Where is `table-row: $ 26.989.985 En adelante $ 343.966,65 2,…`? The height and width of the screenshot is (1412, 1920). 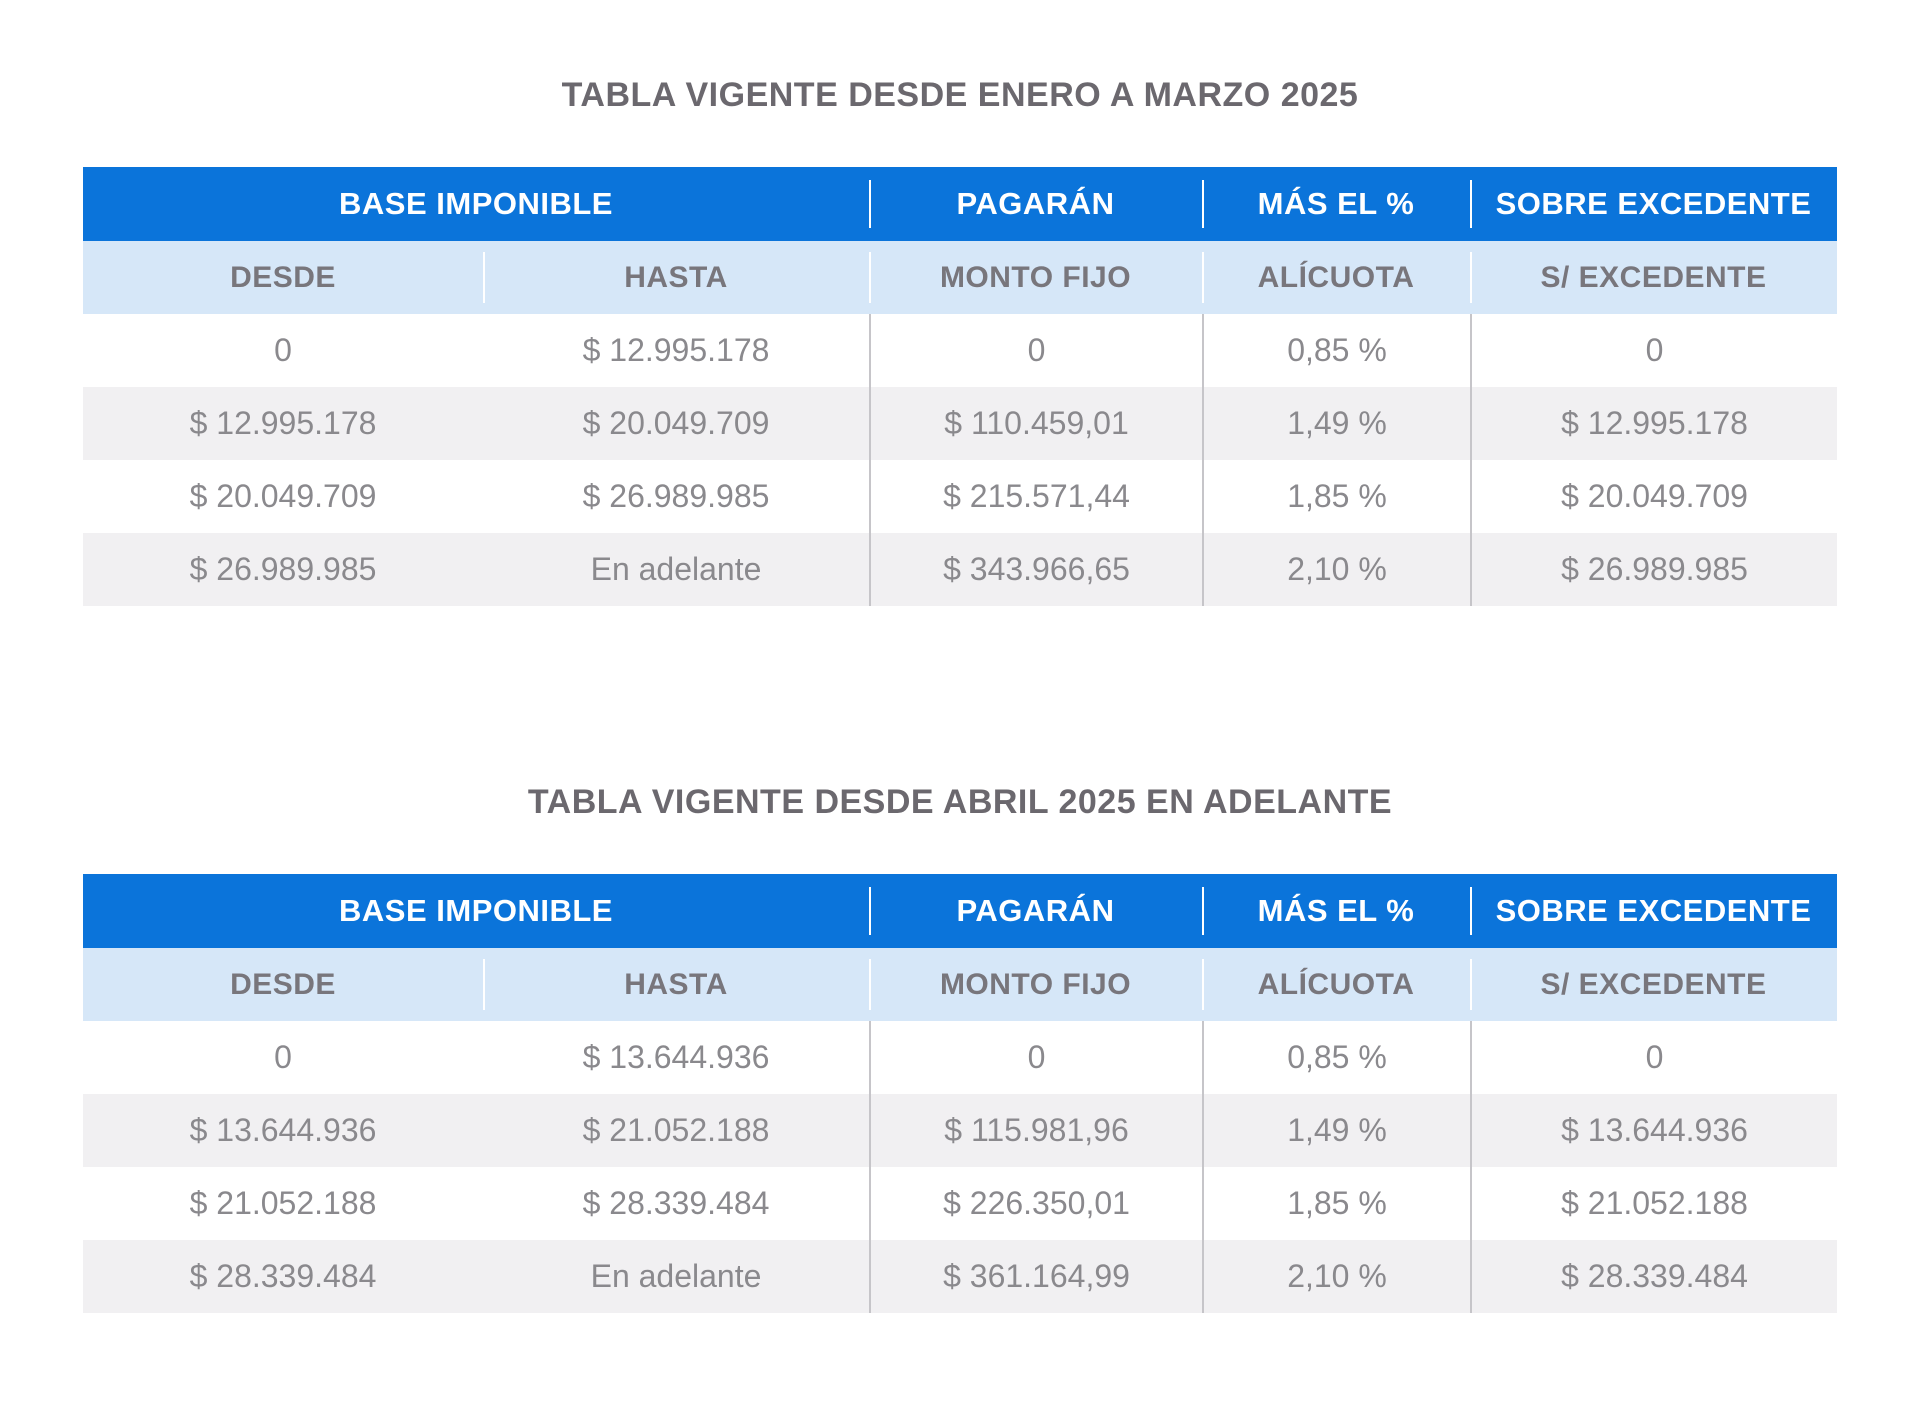 table-row: $ 26.989.985 En adelante $ 343.966,65 2,… is located at coordinates (960, 569).